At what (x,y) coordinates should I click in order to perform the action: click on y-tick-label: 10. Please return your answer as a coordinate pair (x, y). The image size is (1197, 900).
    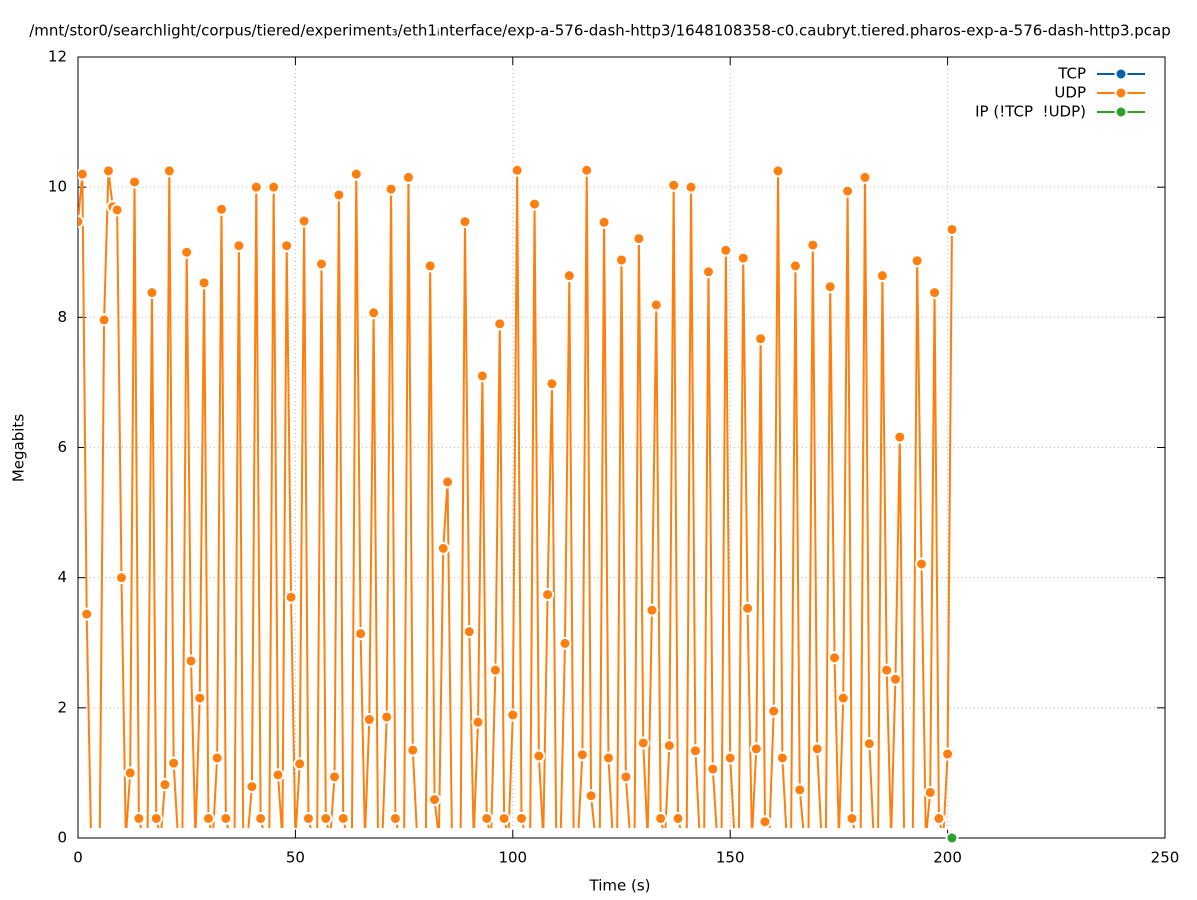
    Looking at the image, I should click on (57, 187).